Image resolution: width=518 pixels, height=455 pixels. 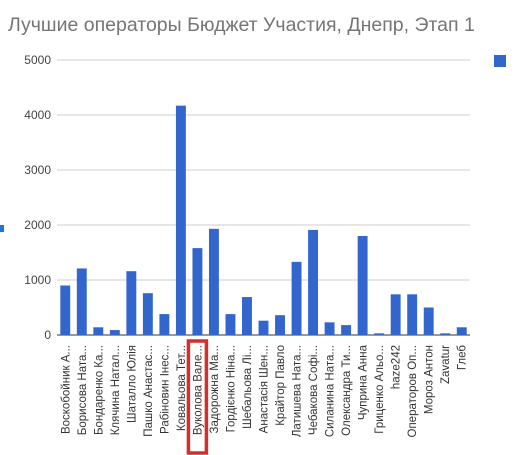 What do you see at coordinates (397, 367) in the screenshot?
I see `x-tick-label: haze242` at bounding box center [397, 367].